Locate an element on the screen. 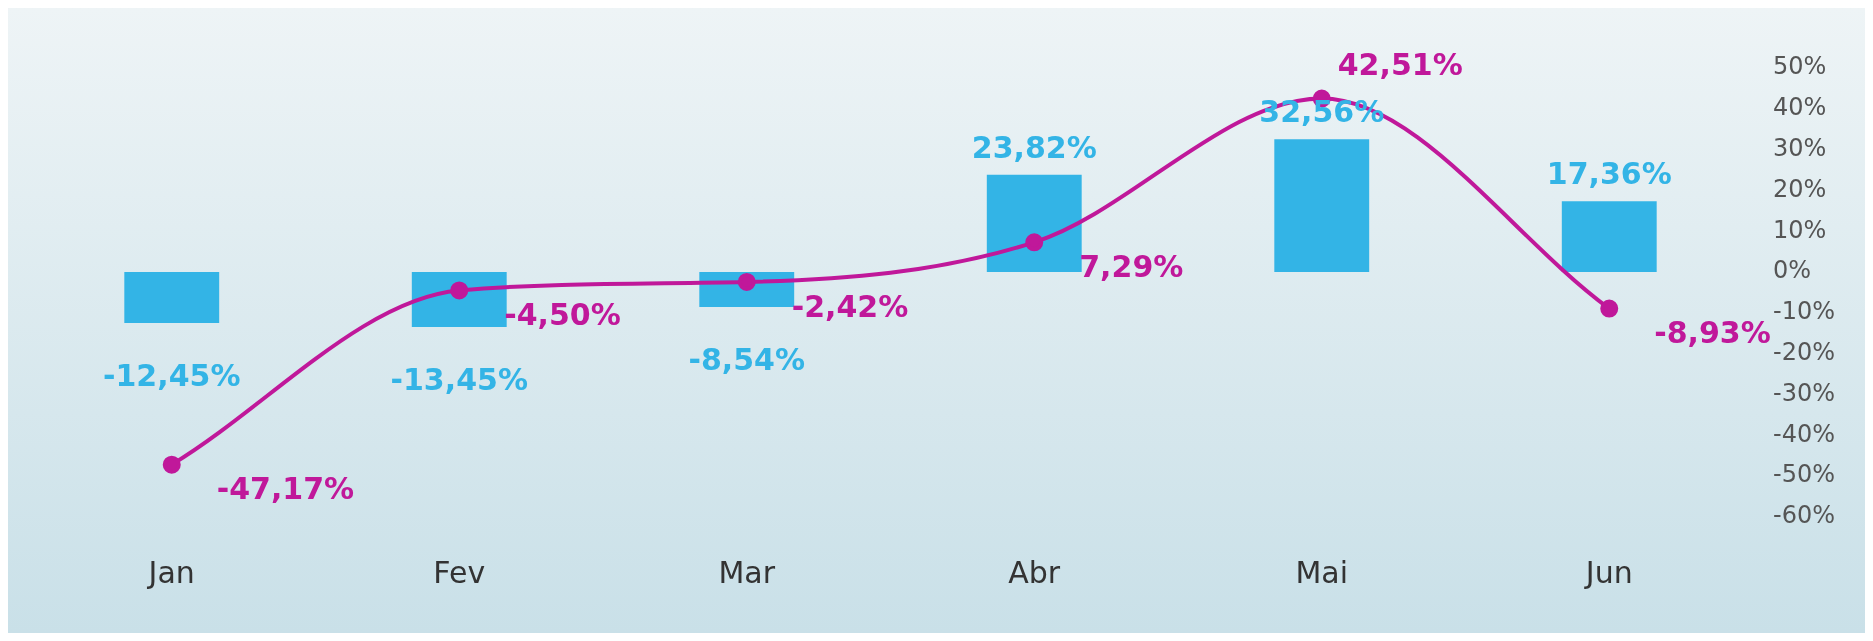  y-tick-label: 10% is located at coordinates (1800, 229).